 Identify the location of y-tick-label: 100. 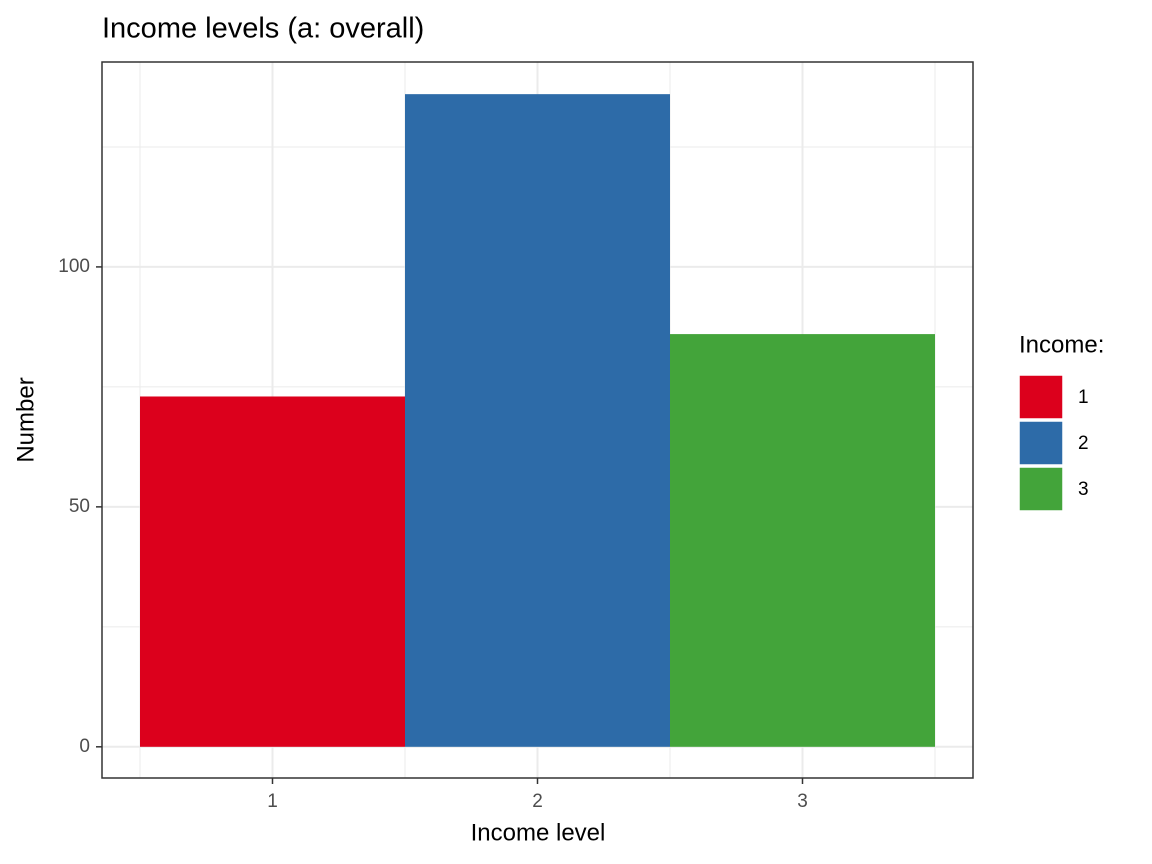
(74, 266).